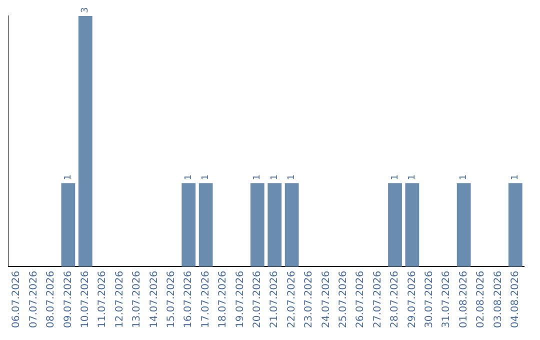  Describe the element at coordinates (171, 299) in the screenshot. I see `x-tick-label: 15.07.2026` at that location.